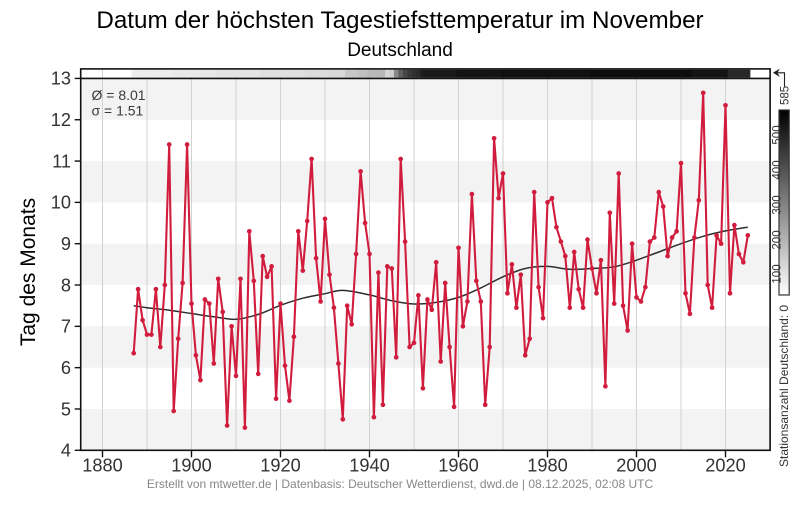 Image resolution: width=800 pixels, height=505 pixels. What do you see at coordinates (786, 95) in the screenshot?
I see `svg-text: 585` at bounding box center [786, 95].